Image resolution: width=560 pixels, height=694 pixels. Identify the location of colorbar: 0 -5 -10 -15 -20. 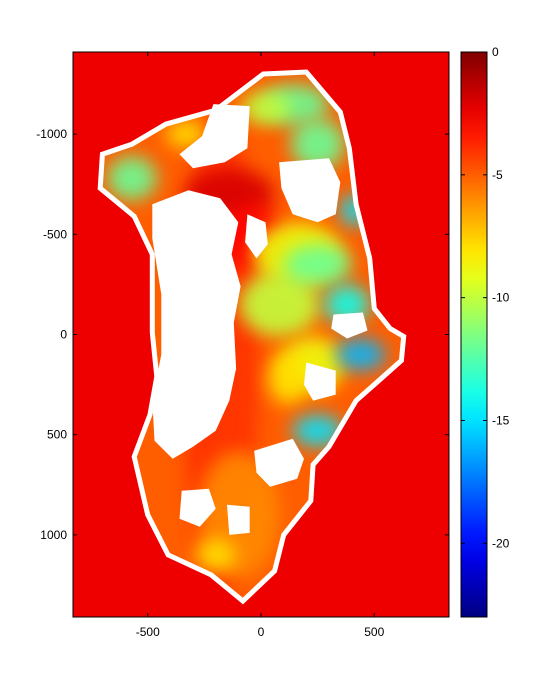
(485, 331).